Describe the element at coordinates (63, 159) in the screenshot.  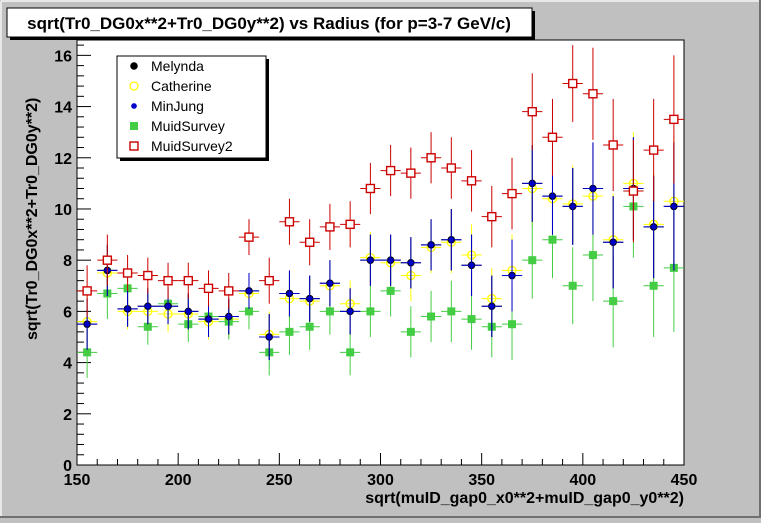
I see `y-tick-label: 12` at that location.